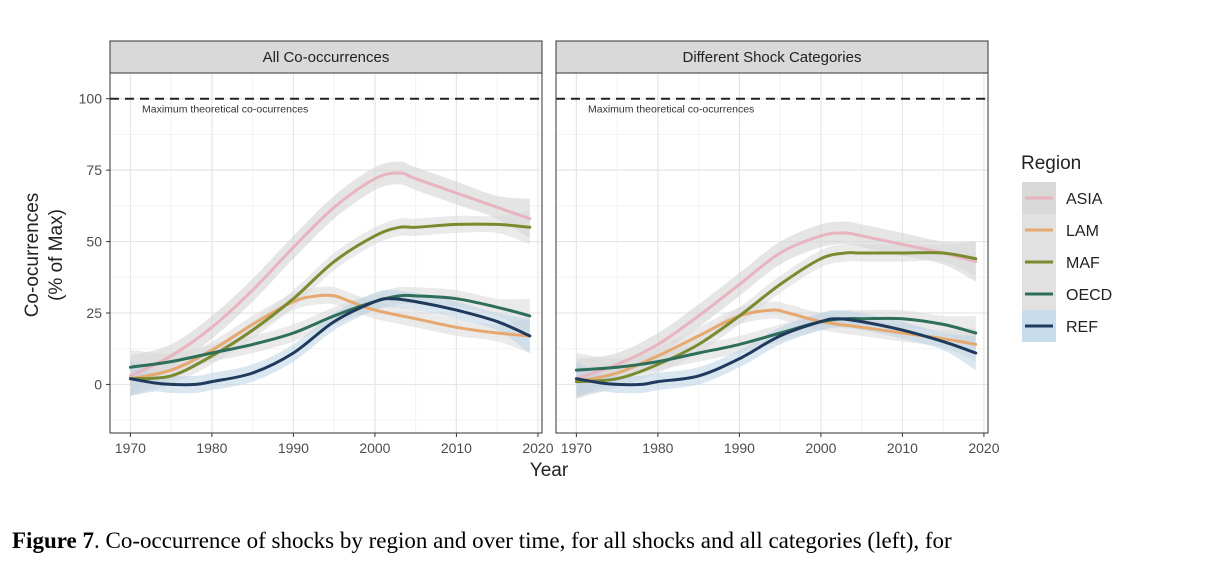  What do you see at coordinates (94, 313) in the screenshot?
I see `y-tick-label: 25` at bounding box center [94, 313].